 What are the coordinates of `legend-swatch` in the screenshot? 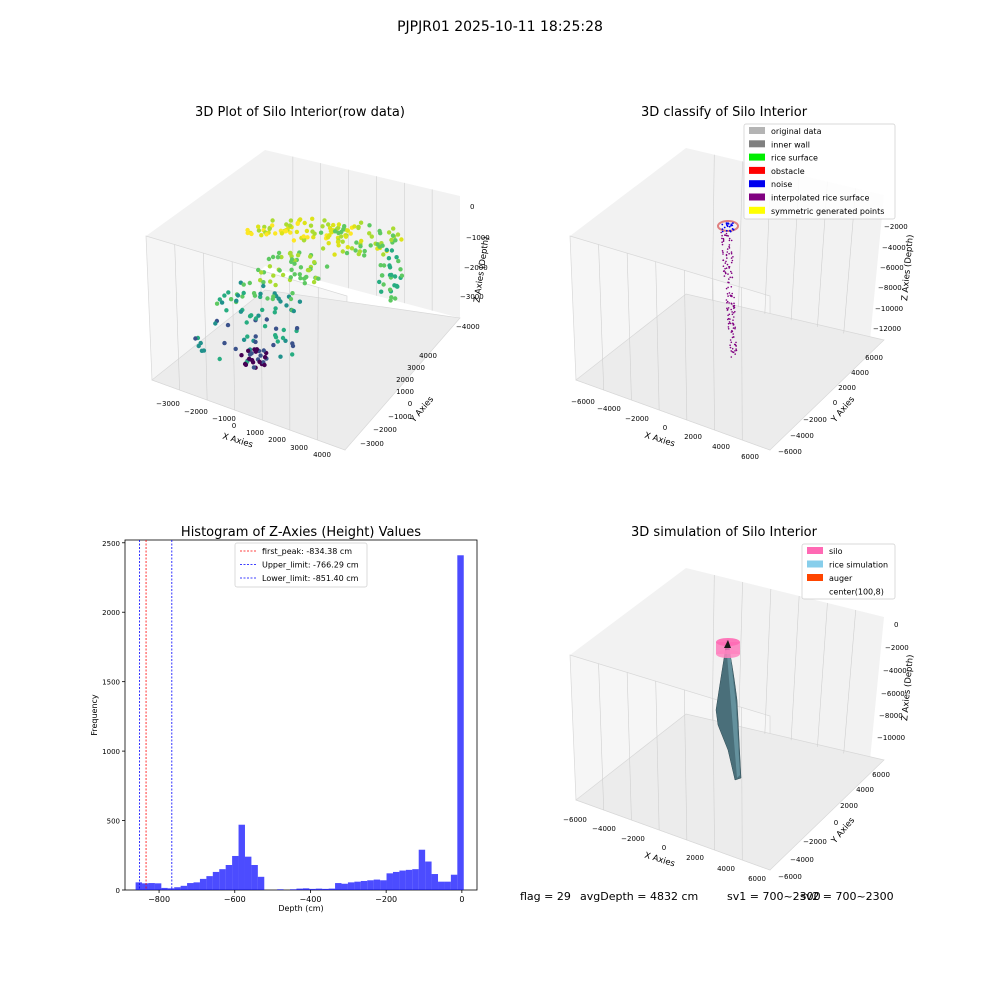 It's located at (815, 591).